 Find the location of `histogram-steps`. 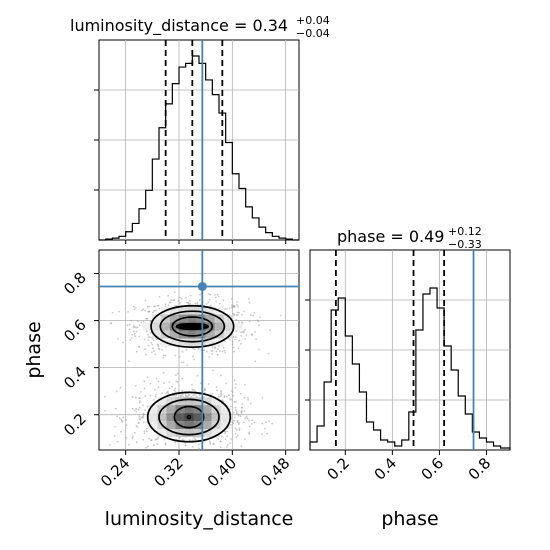

histogram-steps is located at coordinates (199, 148).